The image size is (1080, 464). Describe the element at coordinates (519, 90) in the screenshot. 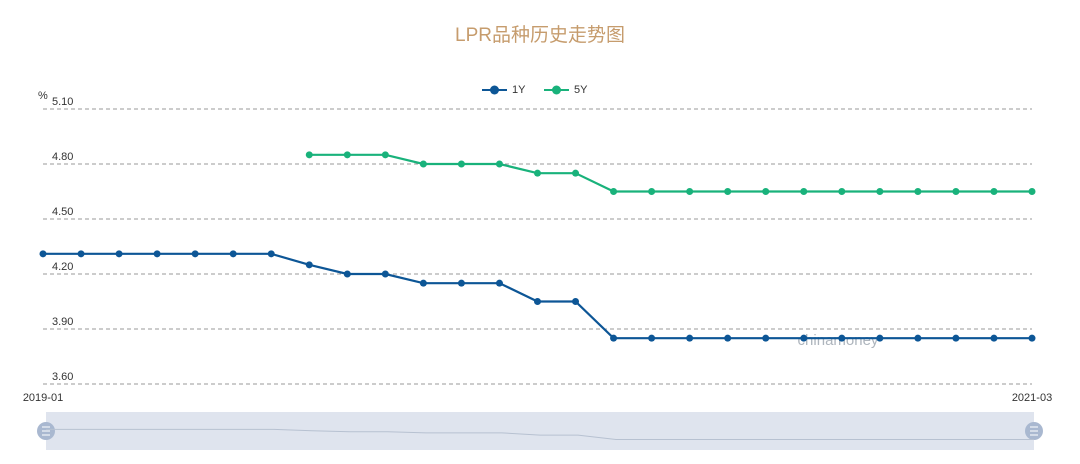

I see `legend-label: 1Y` at that location.